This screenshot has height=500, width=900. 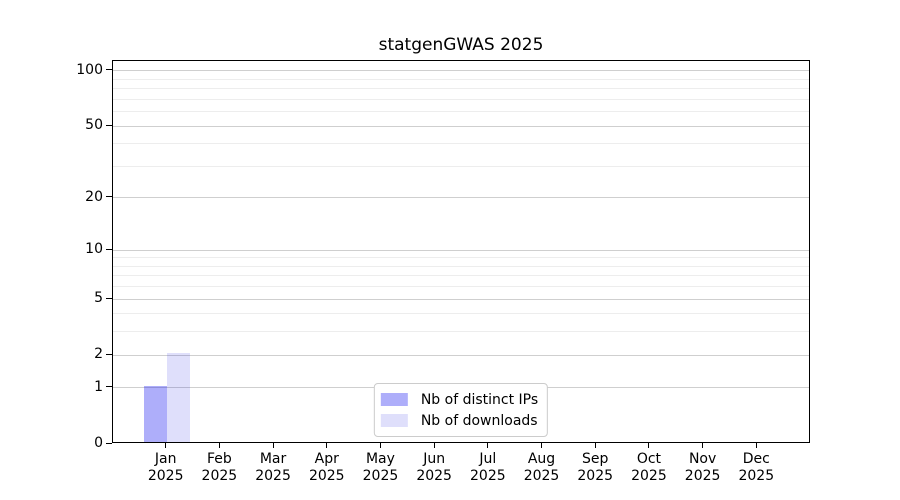 What do you see at coordinates (155, 413) in the screenshot?
I see `bar-distinct-ips` at bounding box center [155, 413].